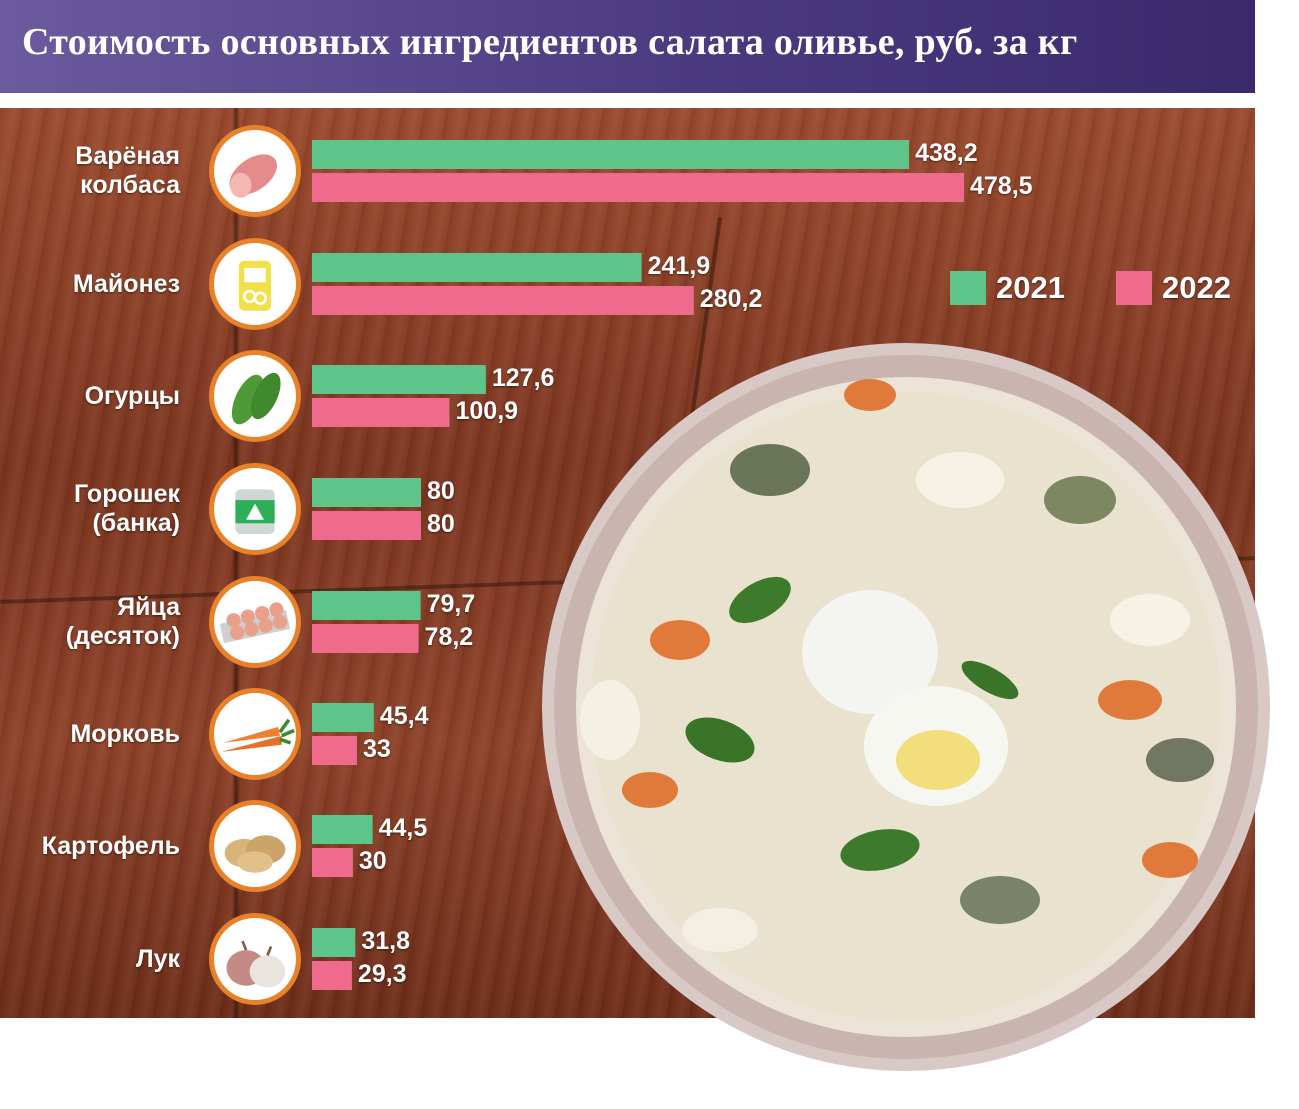 Image resolution: width=1299 pixels, height=1109 pixels. I want to click on category-label: Лук, so click(158, 958).